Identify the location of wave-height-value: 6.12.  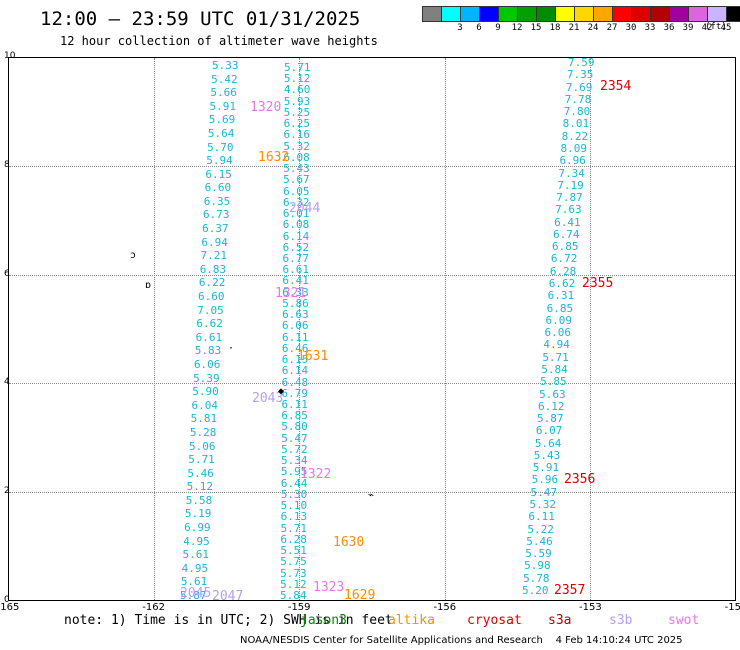
(551, 406).